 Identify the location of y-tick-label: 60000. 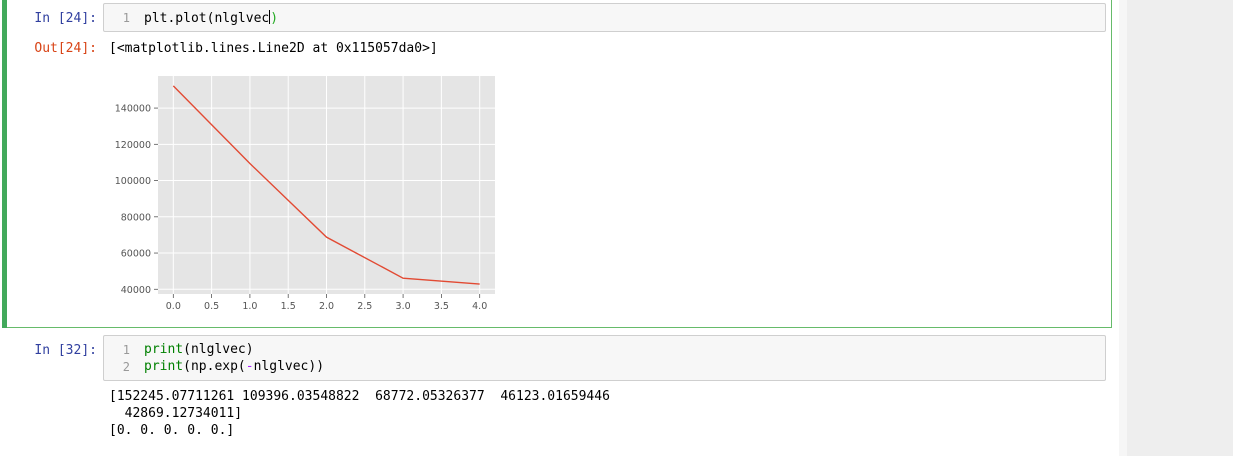
(136, 254).